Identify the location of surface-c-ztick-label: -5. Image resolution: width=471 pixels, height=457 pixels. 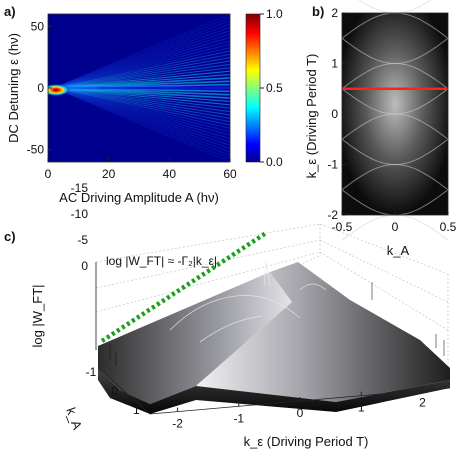
(82, 240).